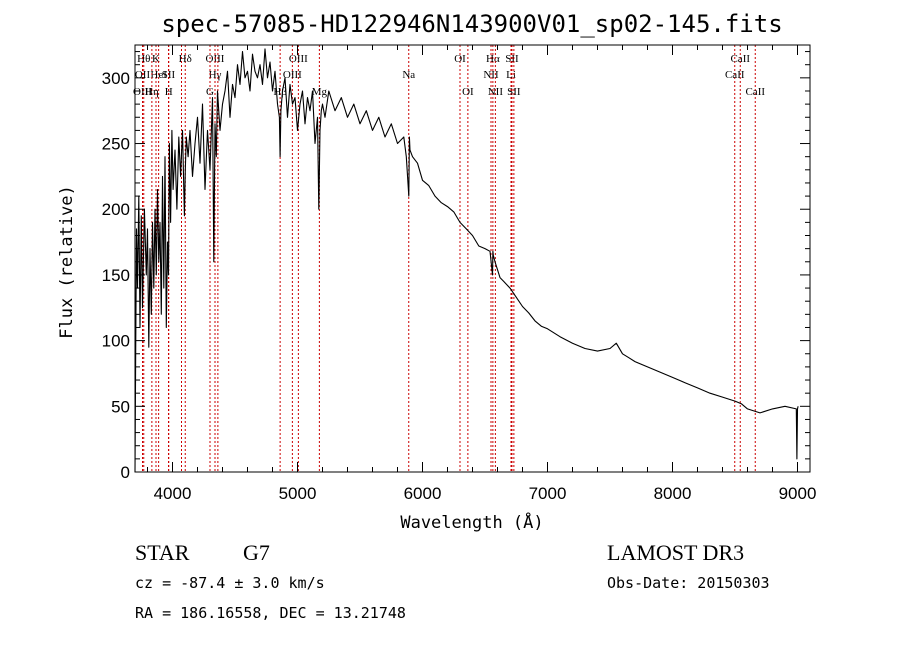 Image resolution: width=900 pixels, height=649 pixels. Describe the element at coordinates (116, 341) in the screenshot. I see `y-tick-label: 100` at that location.